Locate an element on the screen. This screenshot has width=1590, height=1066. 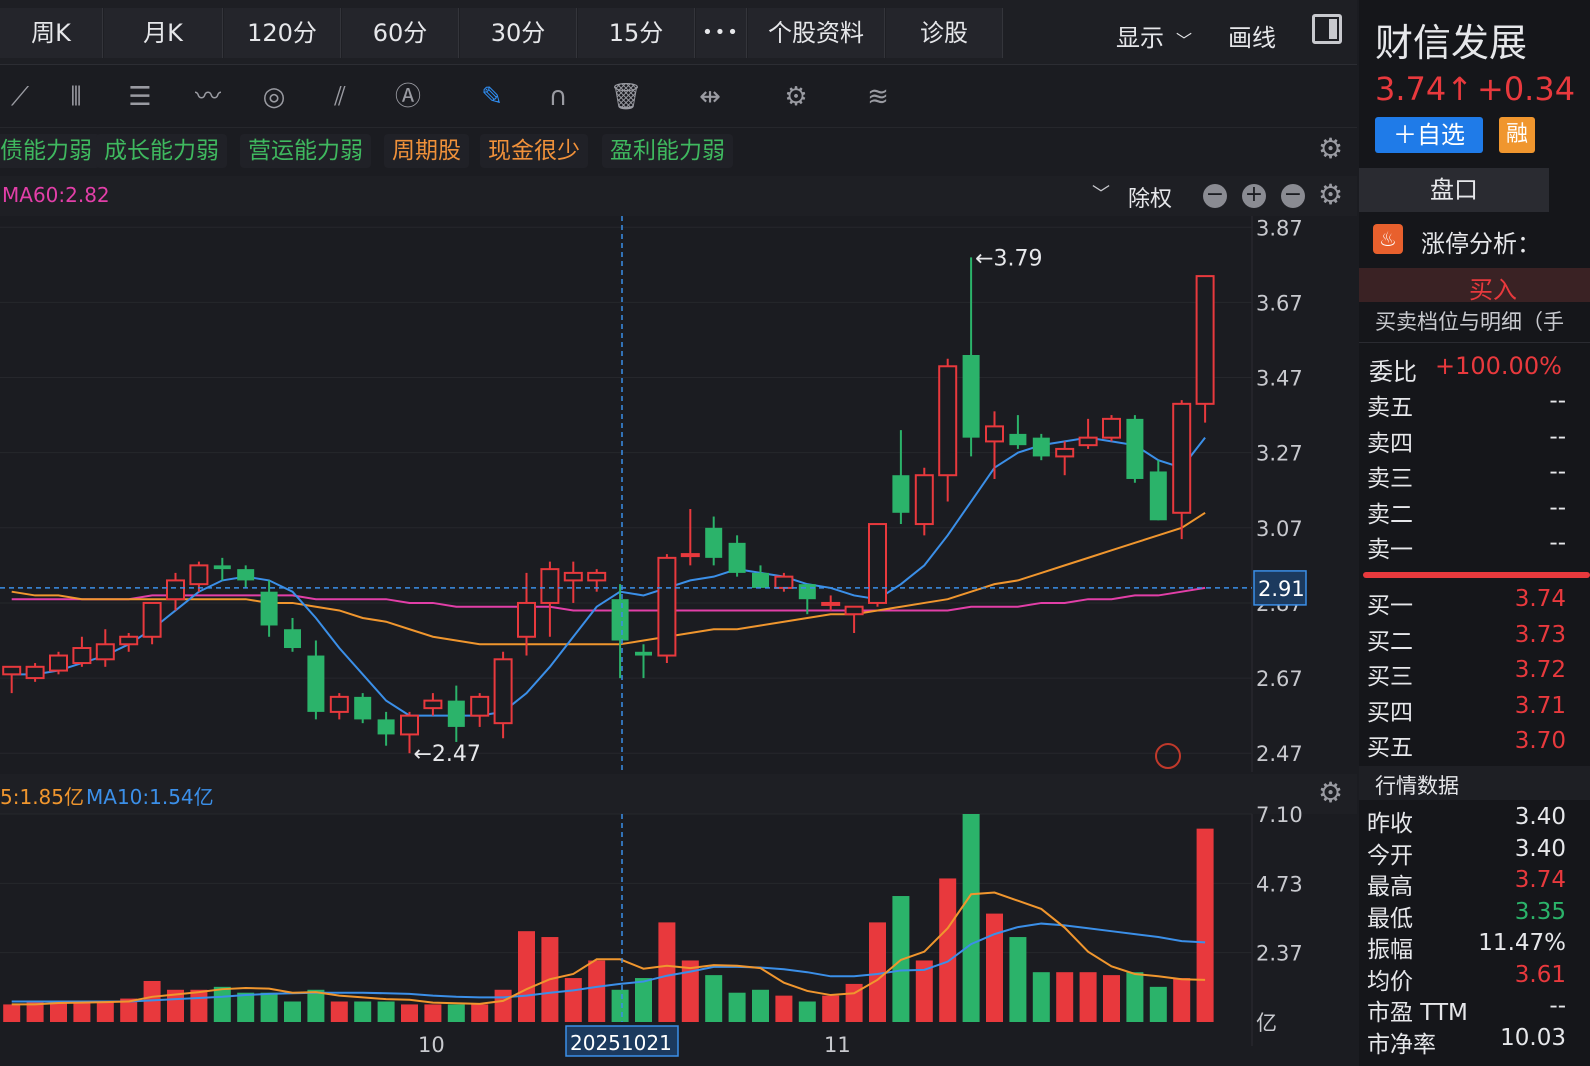
chevron-down-icon: ﹀ is located at coordinates (1101, 194).